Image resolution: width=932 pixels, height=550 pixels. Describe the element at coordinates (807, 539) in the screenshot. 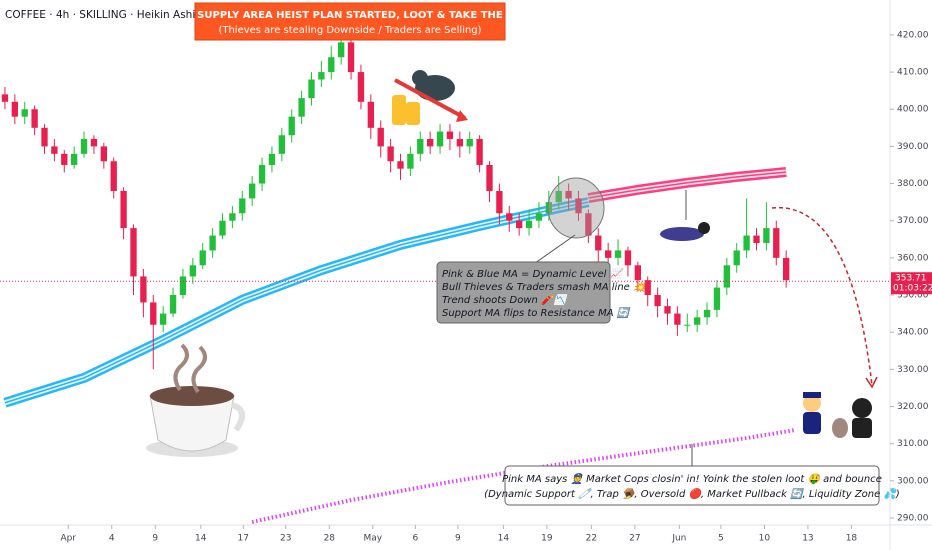

I see `x-tick-label: 13` at that location.